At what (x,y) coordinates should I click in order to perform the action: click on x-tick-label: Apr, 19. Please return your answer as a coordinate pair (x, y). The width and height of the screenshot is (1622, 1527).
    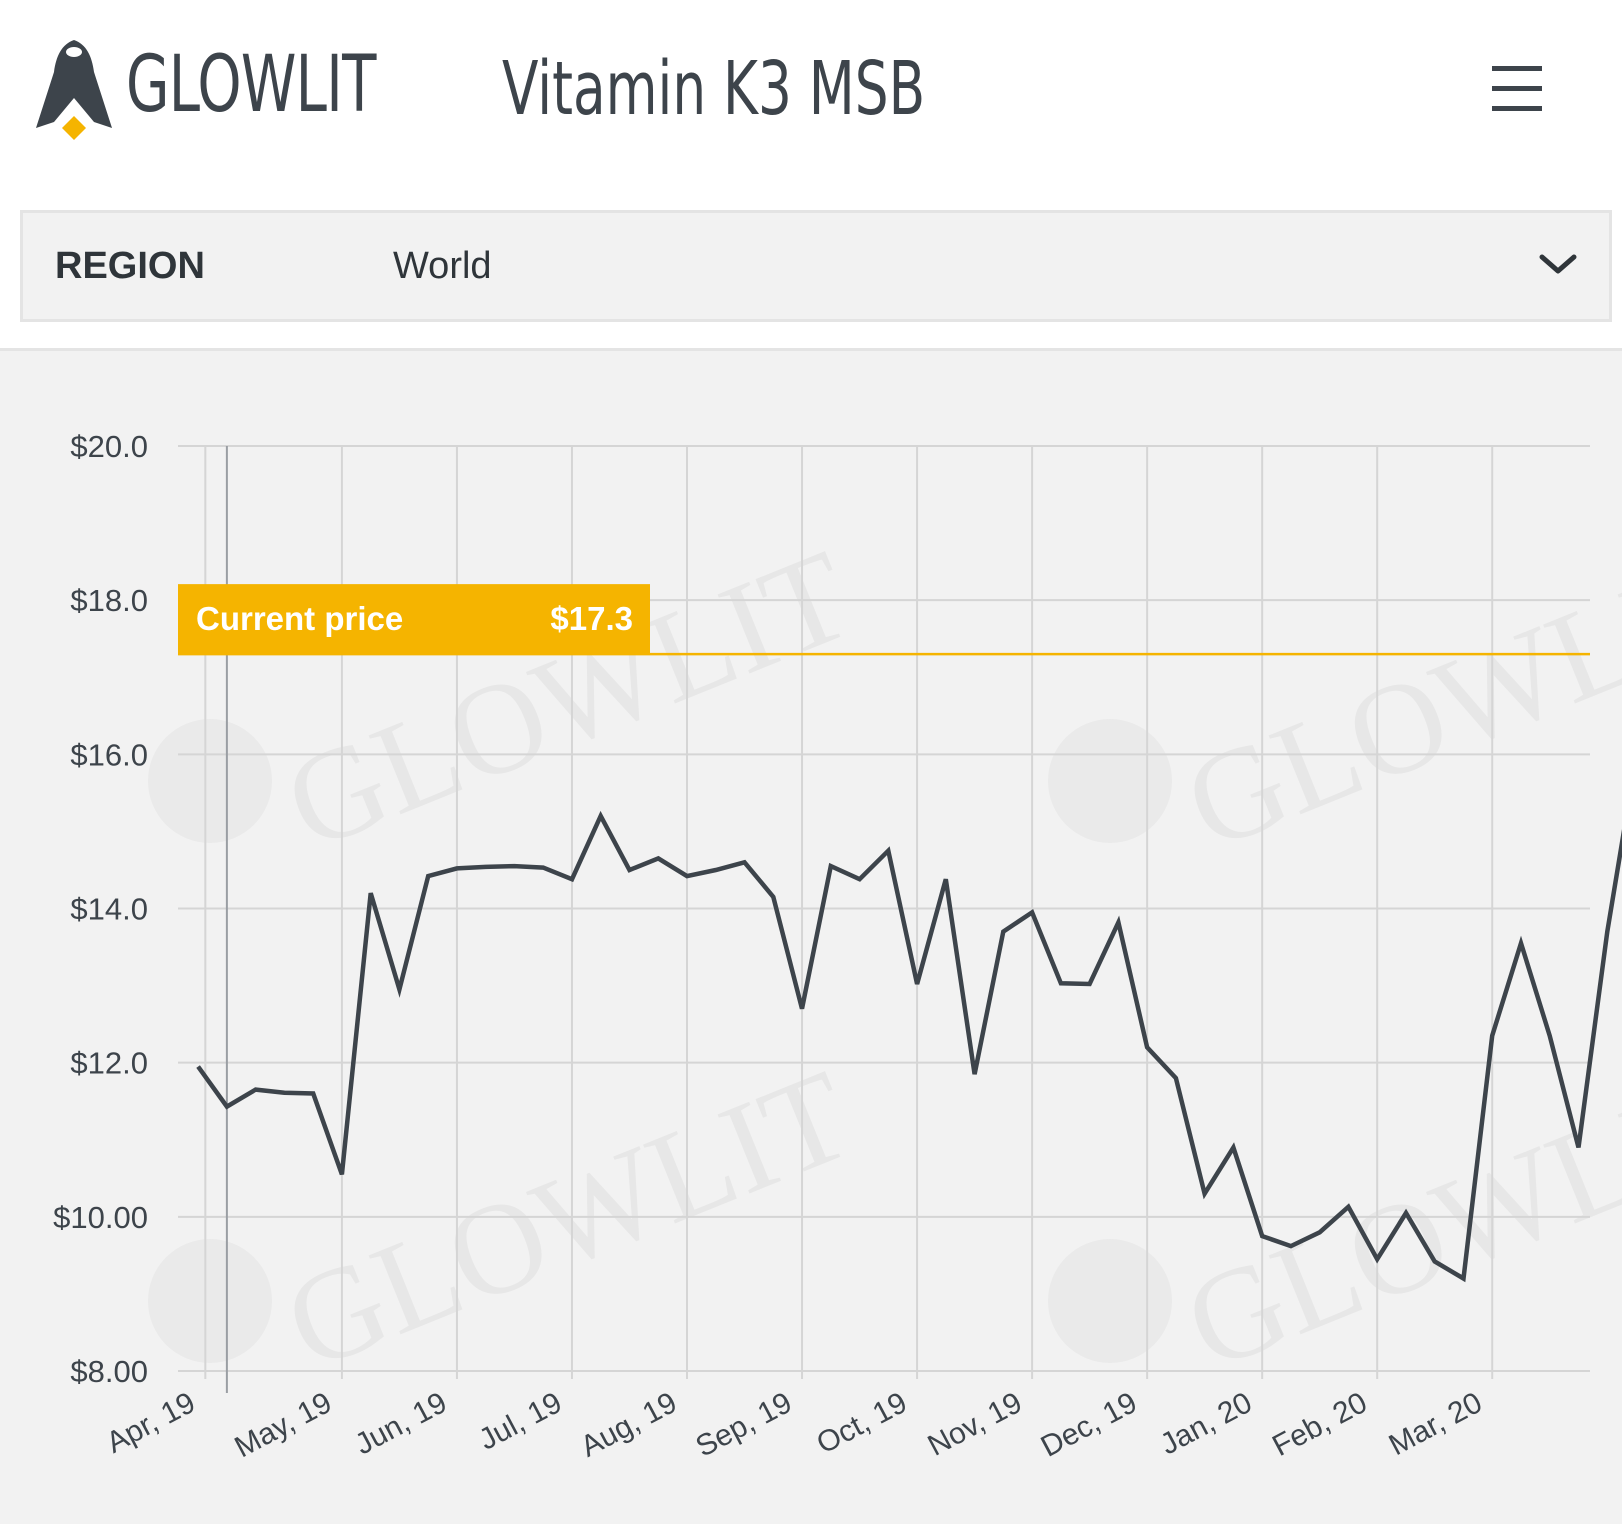
    Looking at the image, I should click on (150, 1423).